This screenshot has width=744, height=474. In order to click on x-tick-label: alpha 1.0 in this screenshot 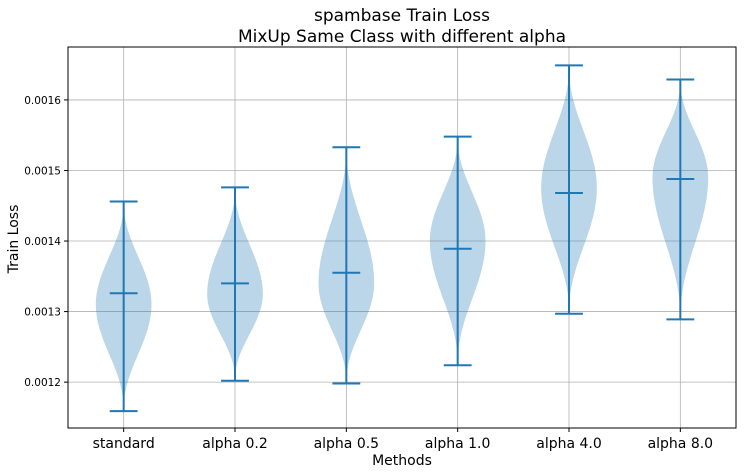, I will do `click(458, 444)`.